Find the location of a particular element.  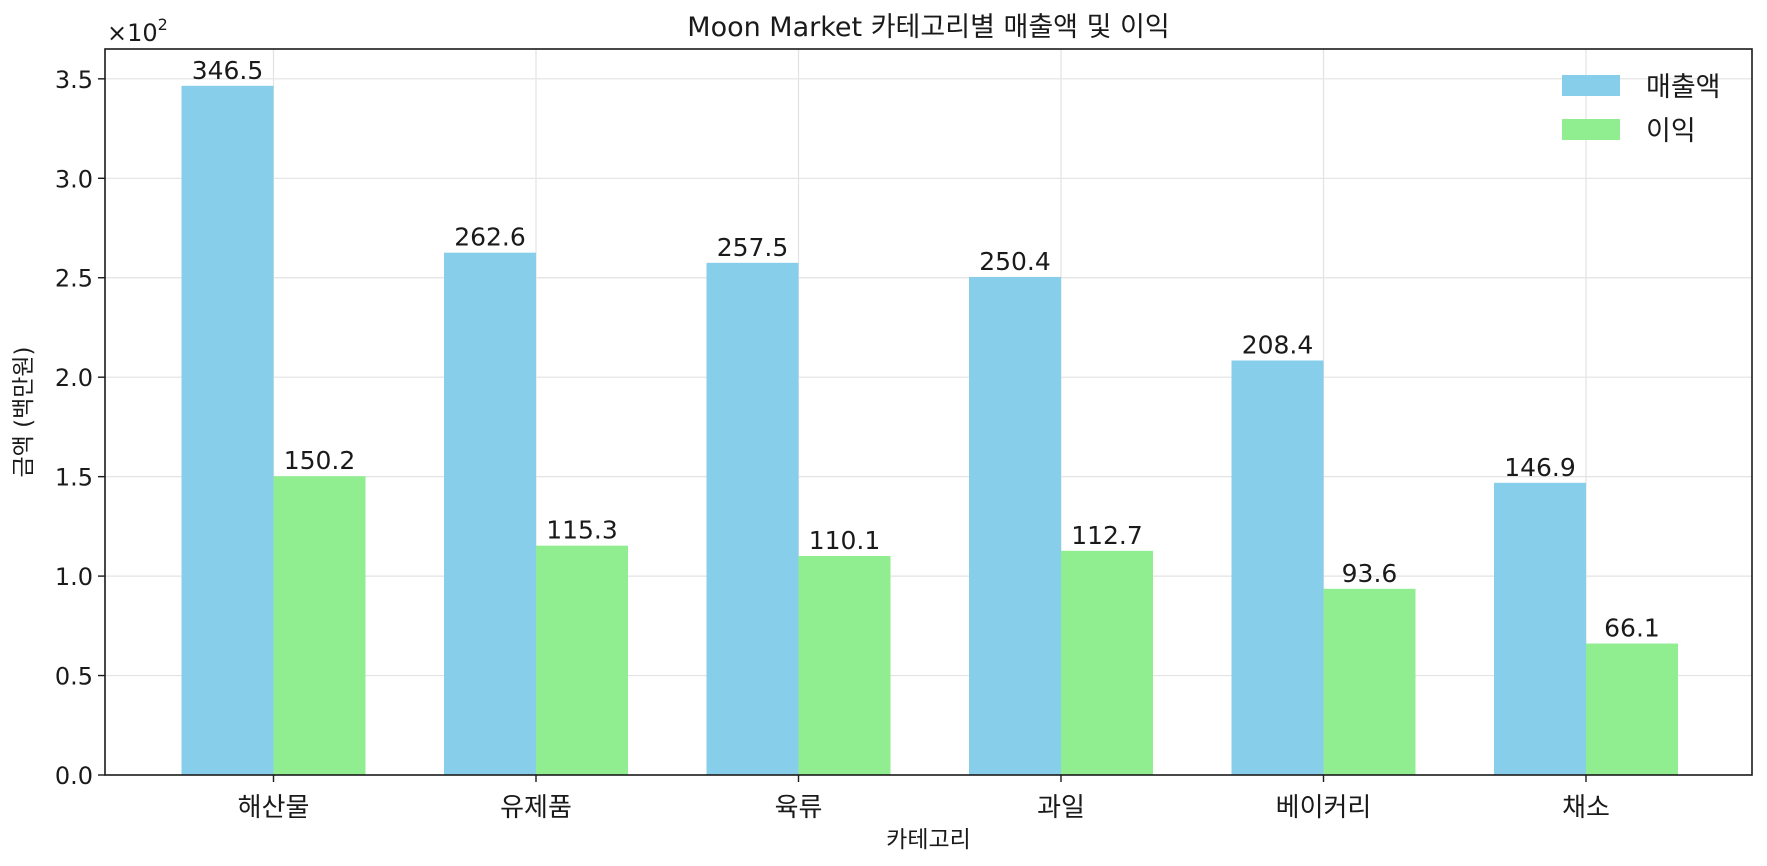

x-tick-label: 채소 is located at coordinates (1586, 808).